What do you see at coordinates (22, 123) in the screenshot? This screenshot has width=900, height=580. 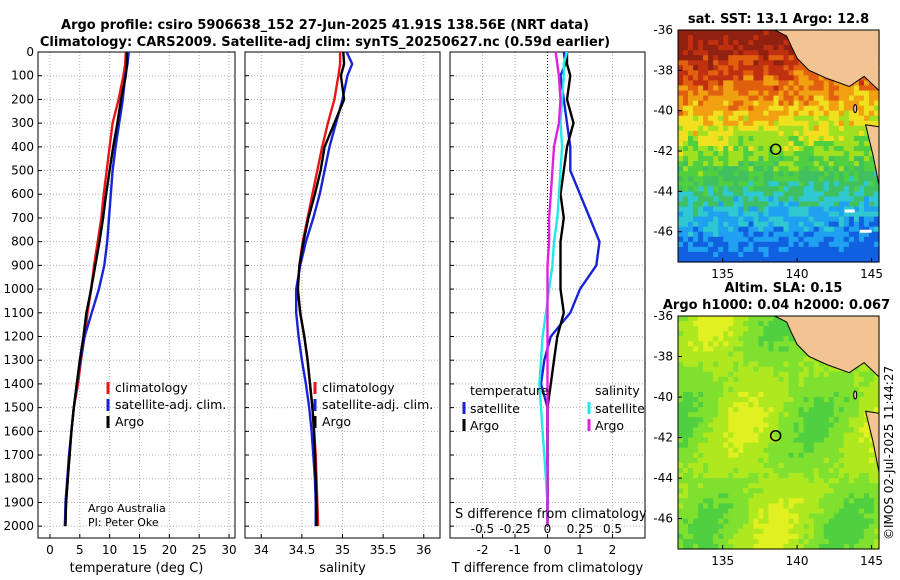 I see `y-tick-label-3: 300` at bounding box center [22, 123].